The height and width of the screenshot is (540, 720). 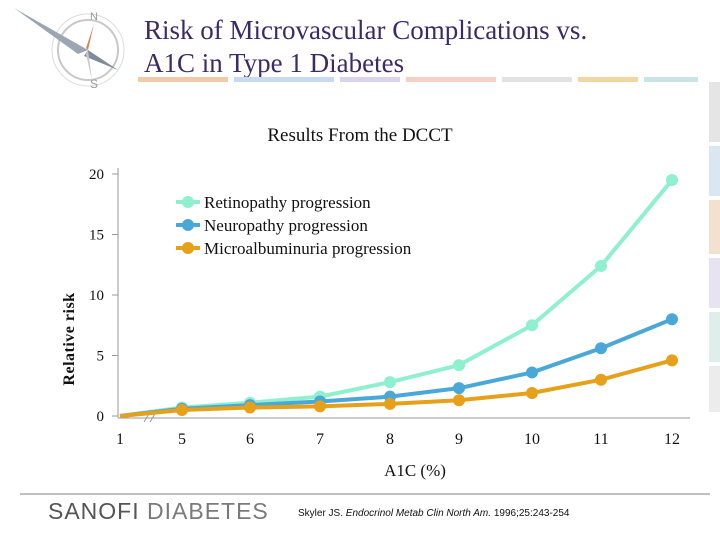 What do you see at coordinates (532, 439) in the screenshot?
I see `x-tick-label: 10` at bounding box center [532, 439].